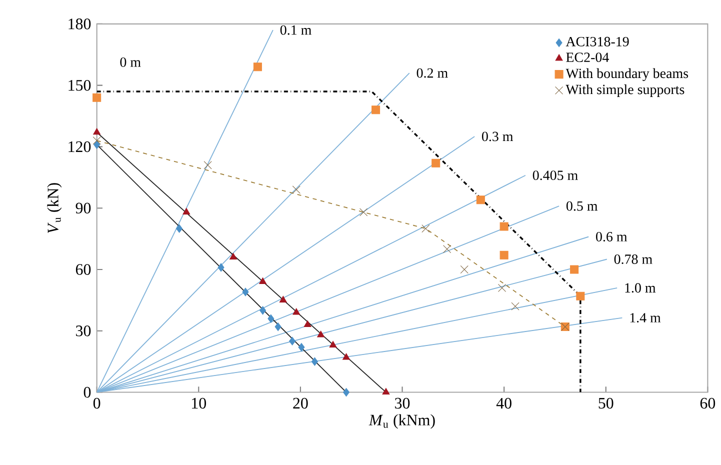 This screenshot has height=465, width=721. Describe the element at coordinates (83, 208) in the screenshot. I see `y-tick-label: 90` at that location.